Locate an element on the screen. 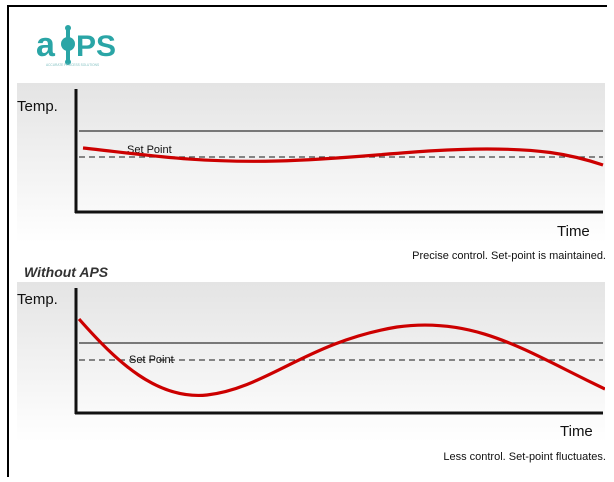 The width and height of the screenshot is (614, 482). setpoint-label: Set Point is located at coordinates (151, 360).